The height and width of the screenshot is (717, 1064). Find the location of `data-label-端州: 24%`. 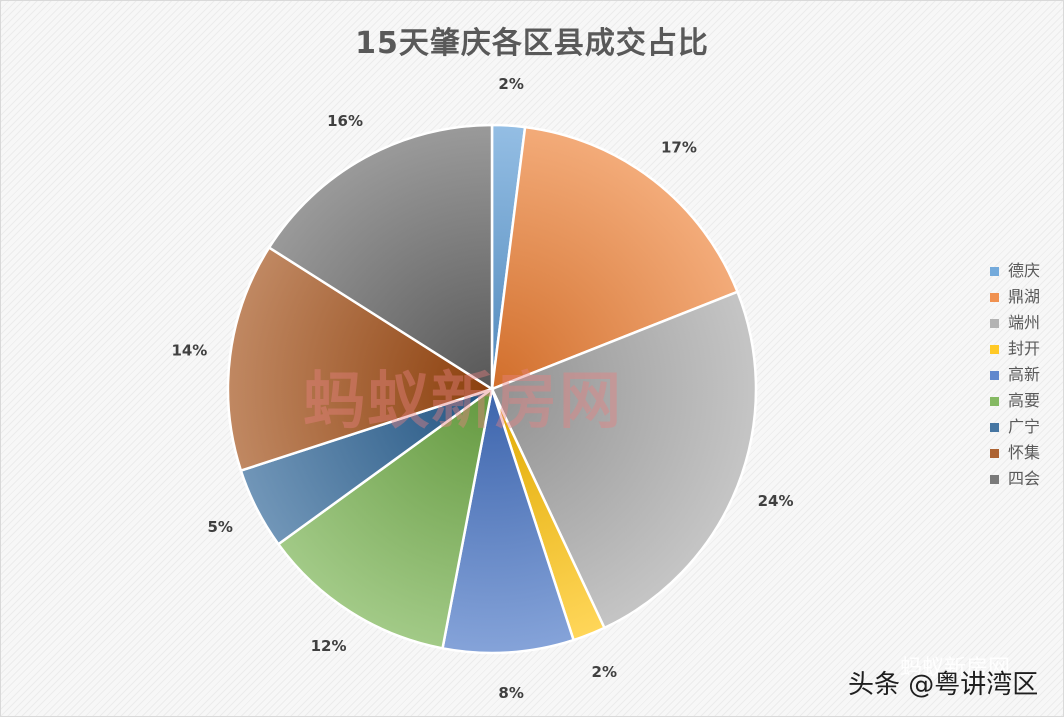

data-label-端州: 24% is located at coordinates (776, 501).